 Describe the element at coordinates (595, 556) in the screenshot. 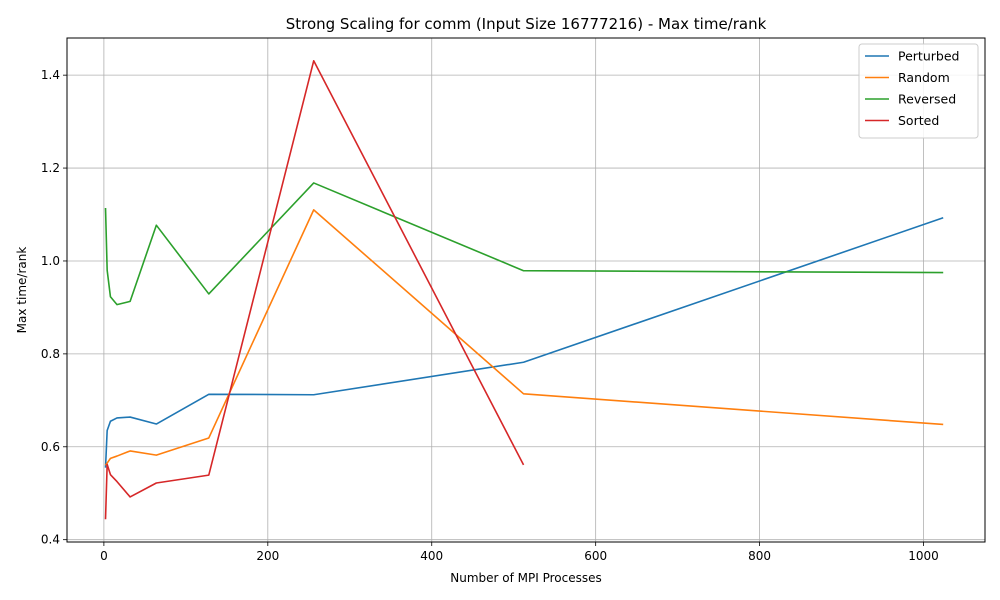

I see `x-tick-label: 600` at that location.